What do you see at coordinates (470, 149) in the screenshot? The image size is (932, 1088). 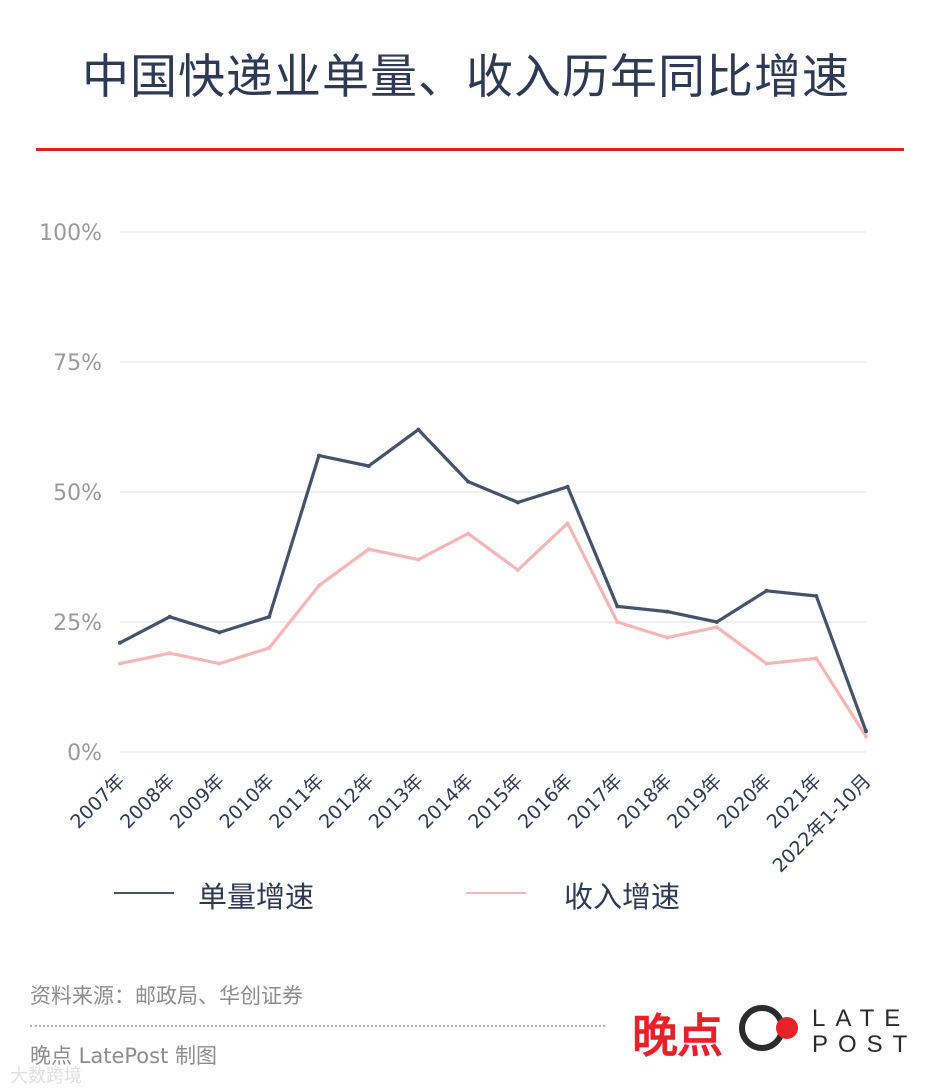 I see `title-divider` at bounding box center [470, 149].